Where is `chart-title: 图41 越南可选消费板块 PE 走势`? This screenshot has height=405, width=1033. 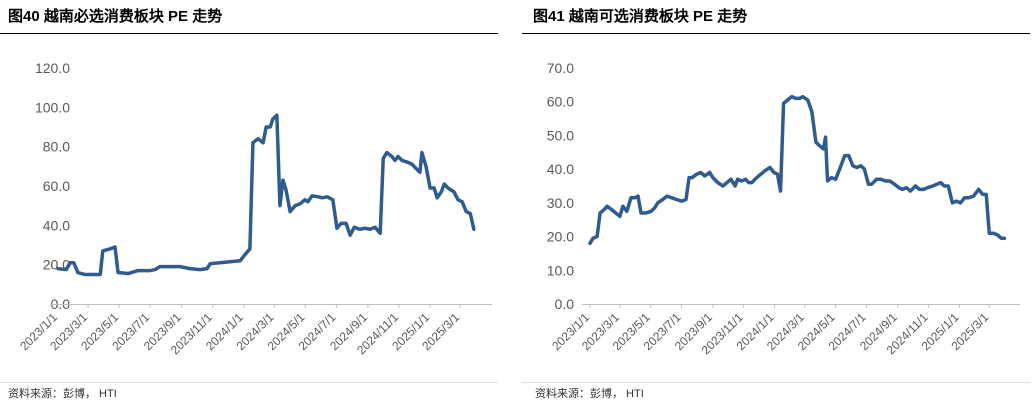
chart-title: 图41 越南可选消费板块 PE 走势 is located at coordinates (640, 16).